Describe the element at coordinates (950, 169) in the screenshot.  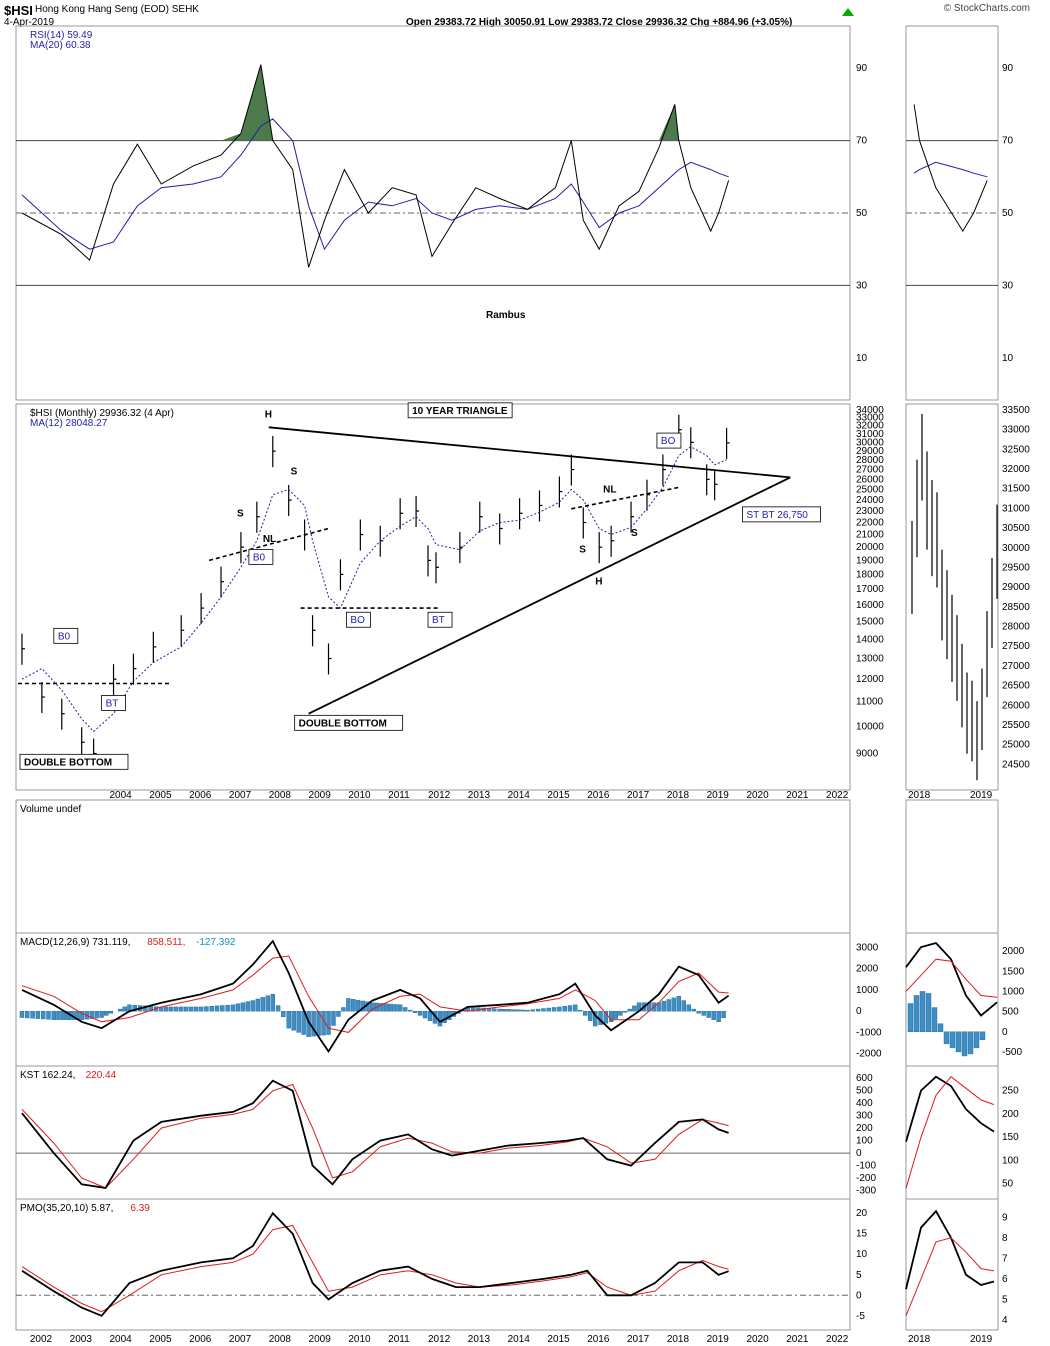
I see `rsi-inset-ma-line` at that location.